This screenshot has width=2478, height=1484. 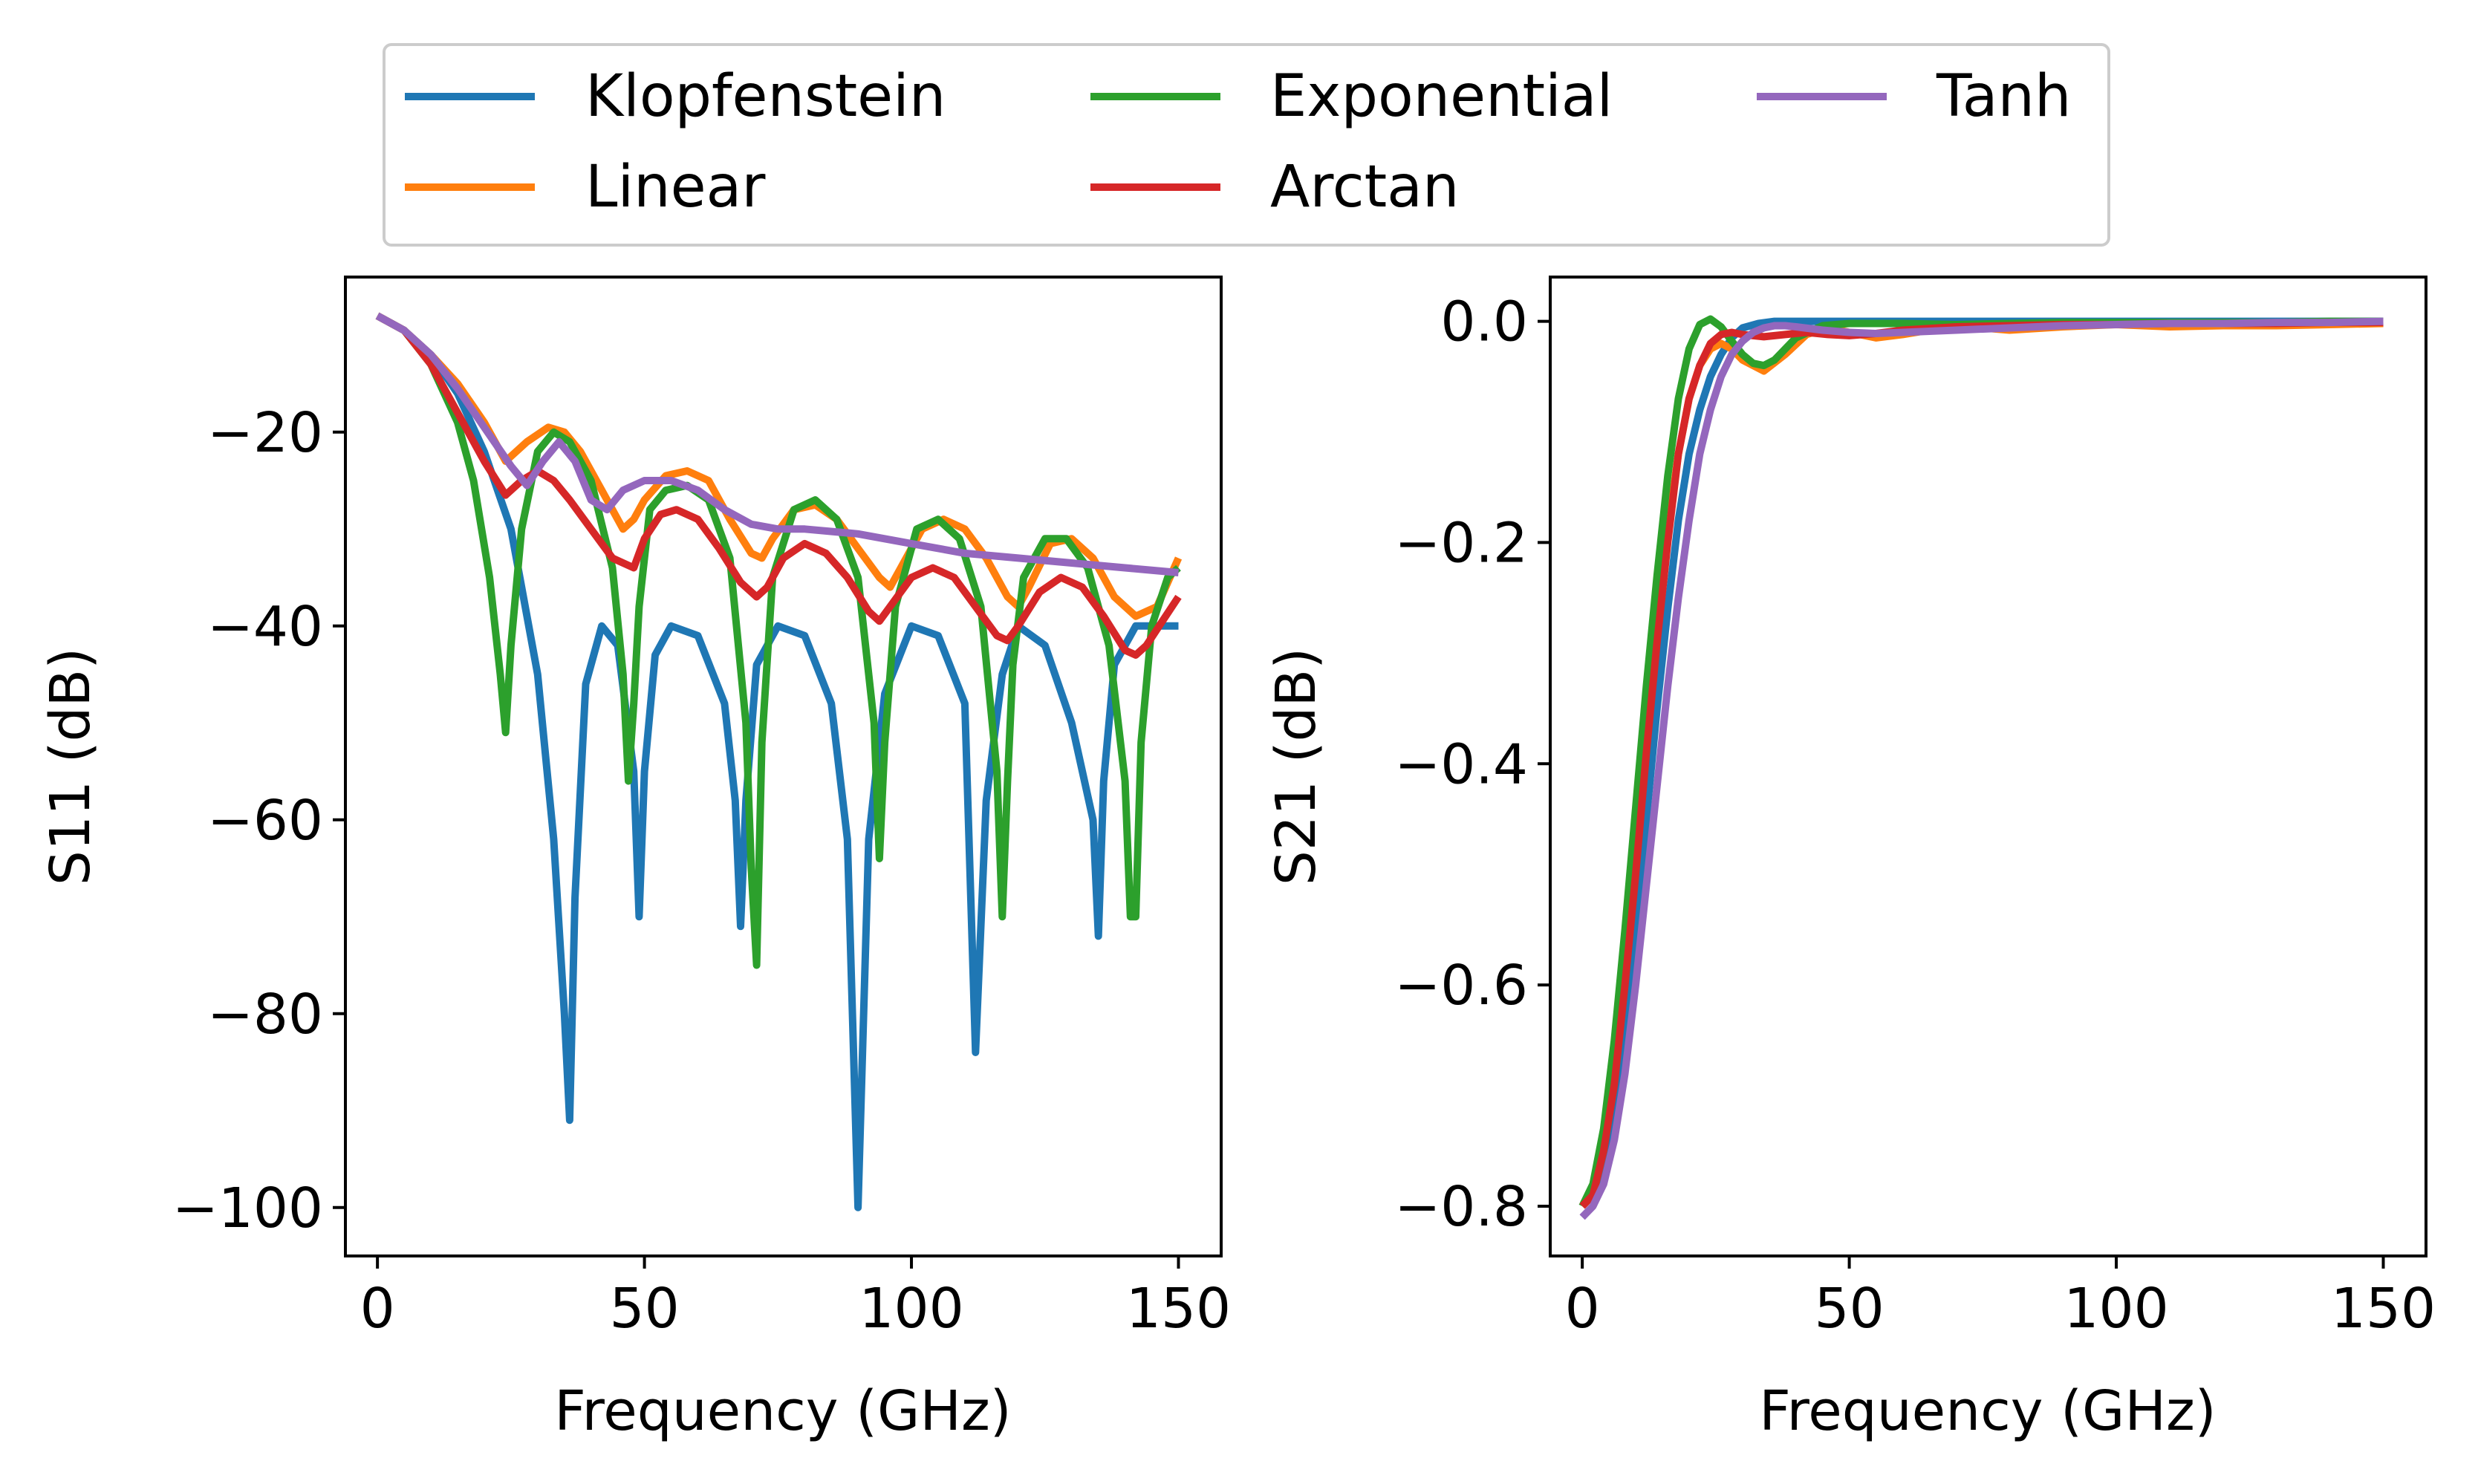 I want to click on y-tick-label: −20, so click(x=265, y=433).